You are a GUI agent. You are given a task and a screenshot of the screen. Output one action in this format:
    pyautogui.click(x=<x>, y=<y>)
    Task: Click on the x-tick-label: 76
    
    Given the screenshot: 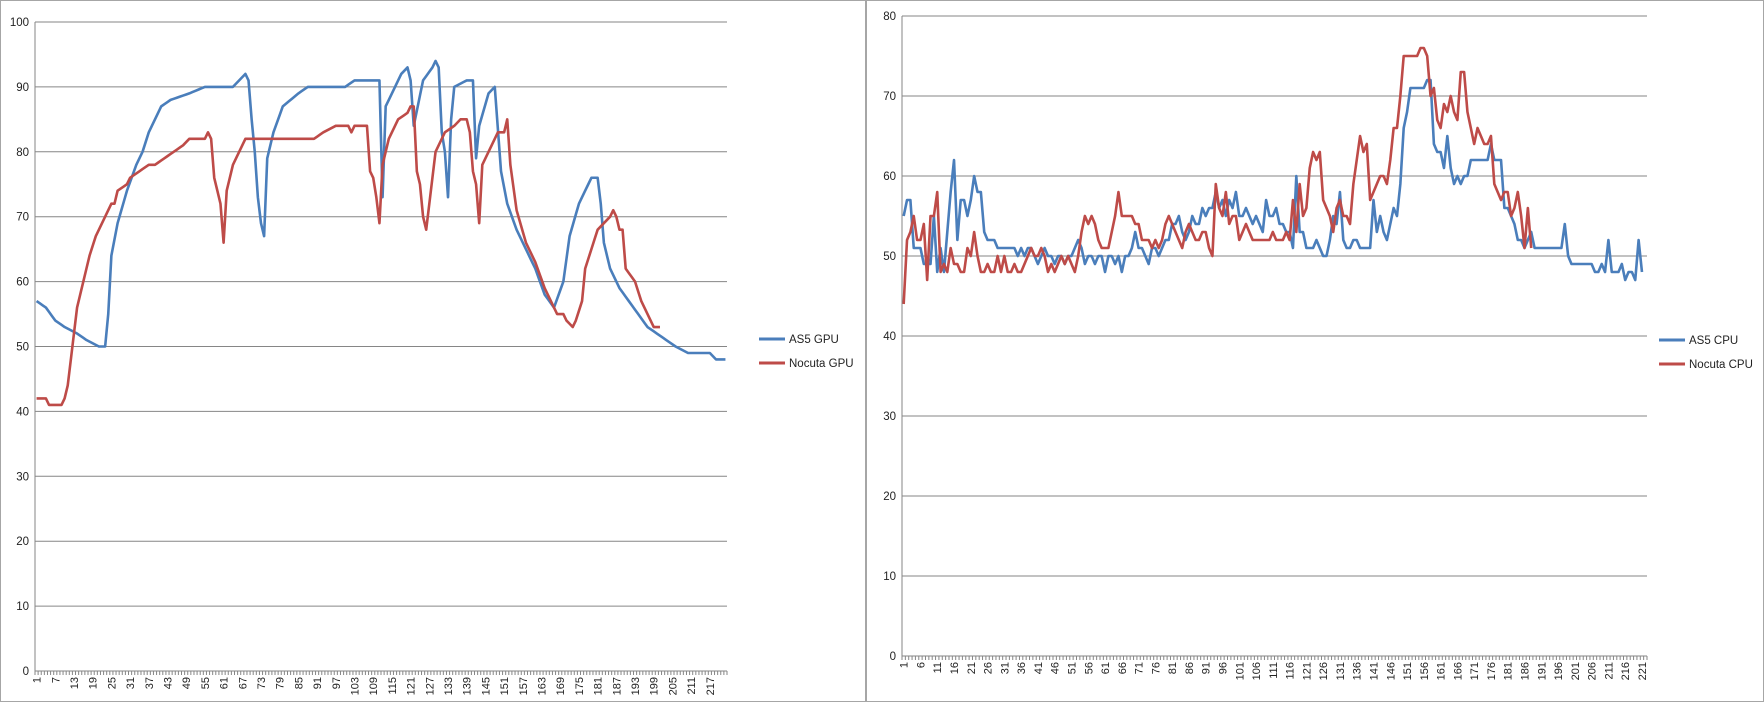 What is the action you would take?
    pyautogui.click(x=1156, y=668)
    